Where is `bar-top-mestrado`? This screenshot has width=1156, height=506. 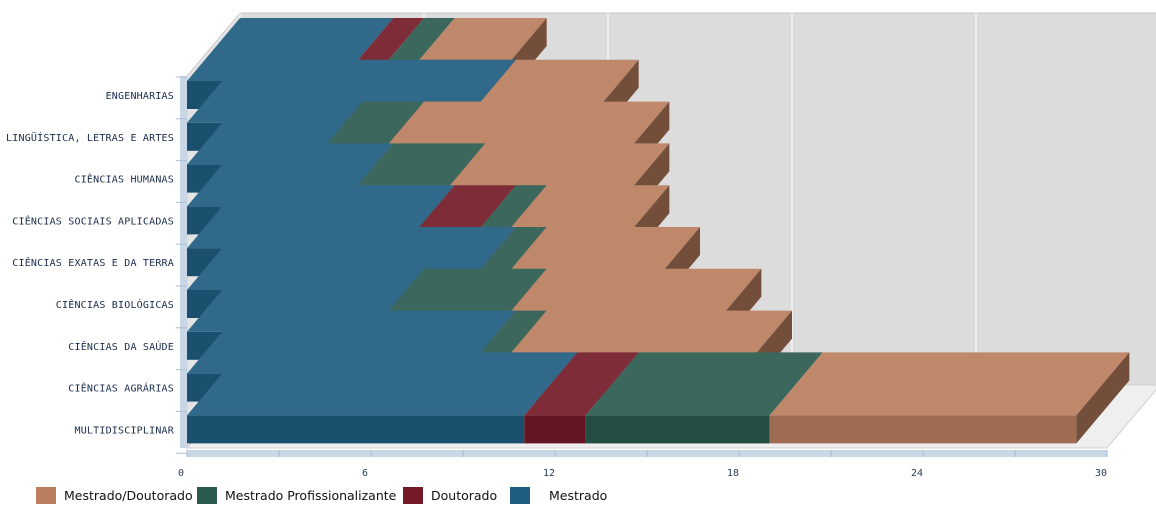
bar-top-mestrado is located at coordinates (382, 384).